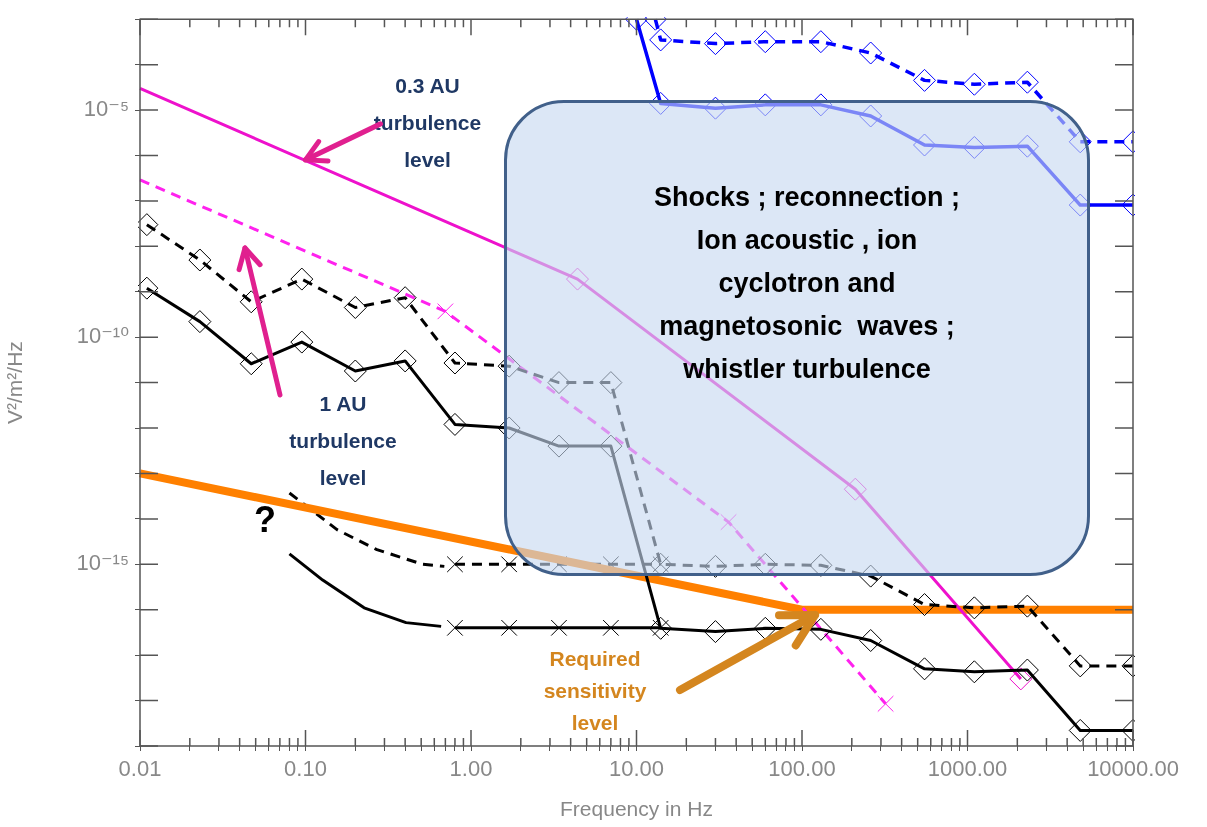 This screenshot has height=827, width=1207. Describe the element at coordinates (807, 283) in the screenshot. I see `annotation: Shocks ; reconnection ; Ion acoustic , ion cyclotron and magnetosonic waves ; whistler turbulence` at that location.